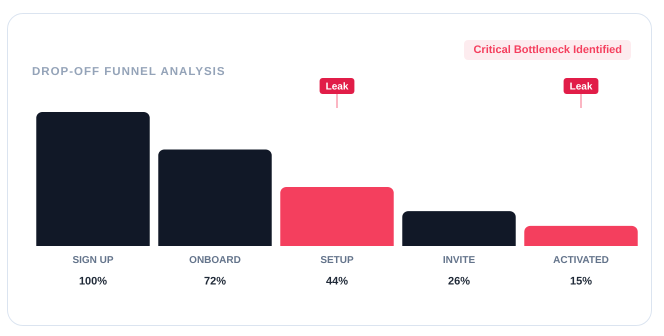 Image resolution: width=664 pixels, height=336 pixels. I want to click on data-label: 100%, so click(93, 282).